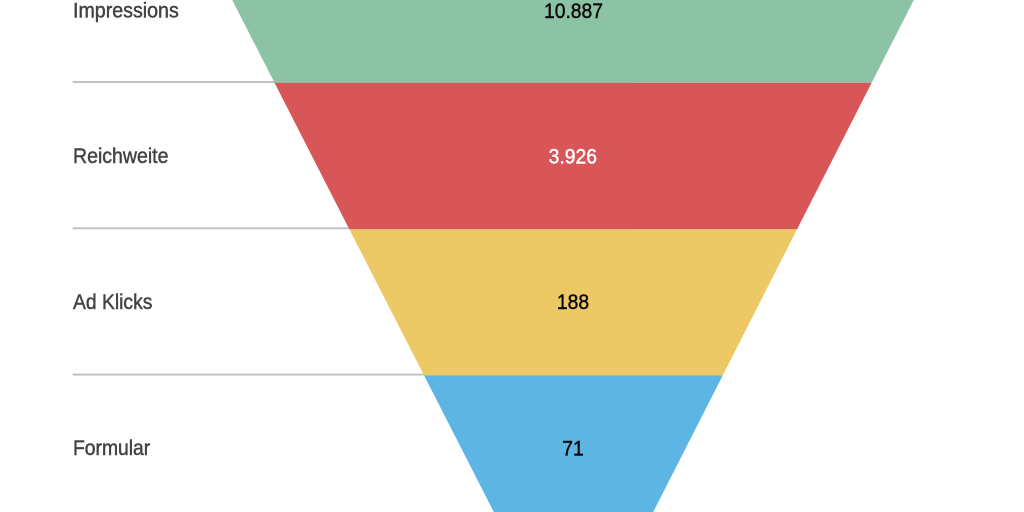 The width and height of the screenshot is (1024, 512). I want to click on svg-text: 71, so click(572, 449).